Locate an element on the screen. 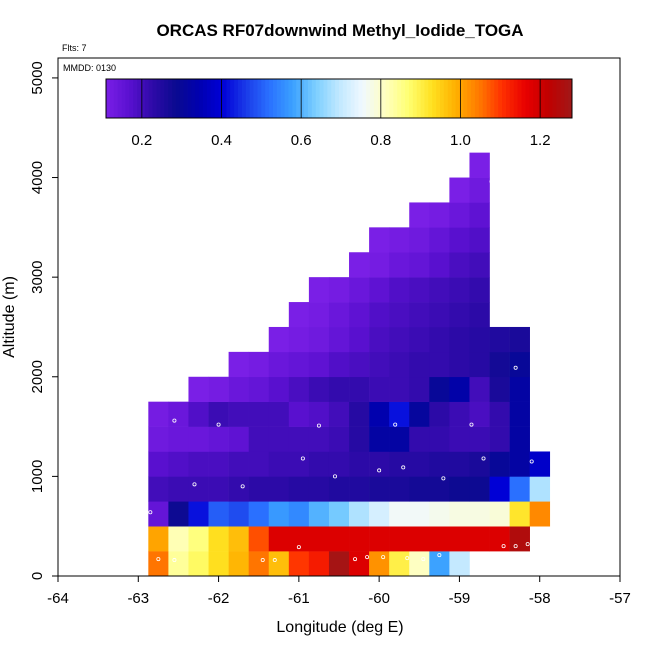 The image size is (650, 650). x-tick-label: -62 is located at coordinates (219, 598).